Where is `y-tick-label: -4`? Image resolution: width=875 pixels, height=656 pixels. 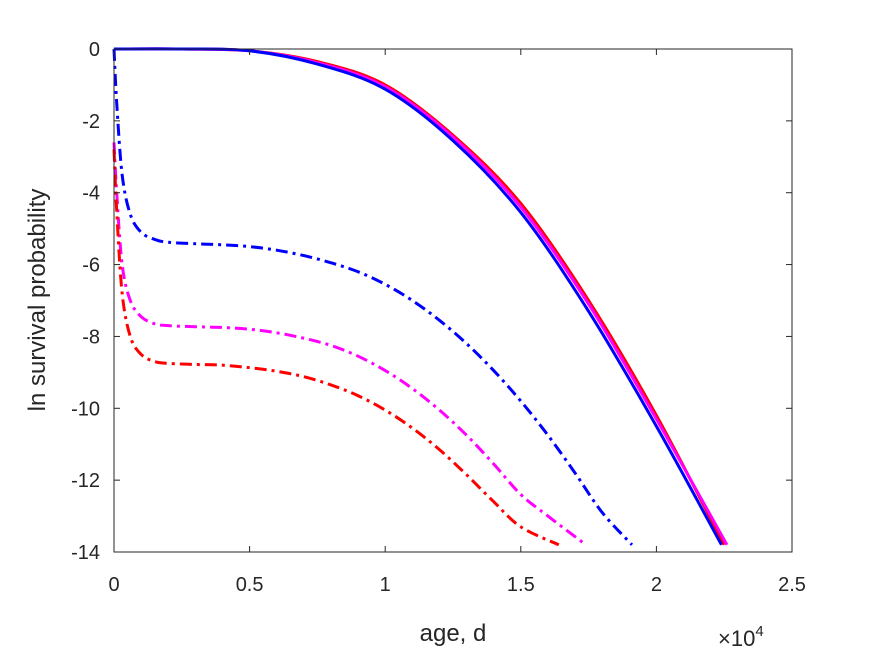 y-tick-label: -4 is located at coordinates (91, 194).